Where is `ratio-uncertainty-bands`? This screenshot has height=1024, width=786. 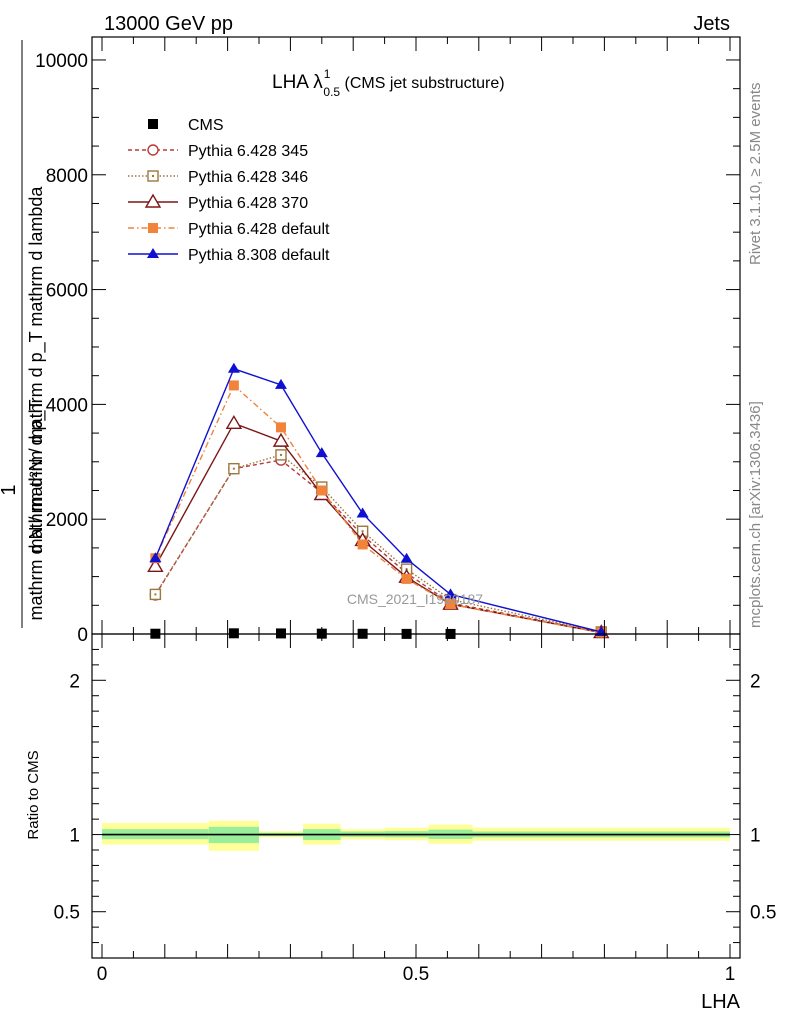 ratio-uncertainty-bands is located at coordinates (416, 835).